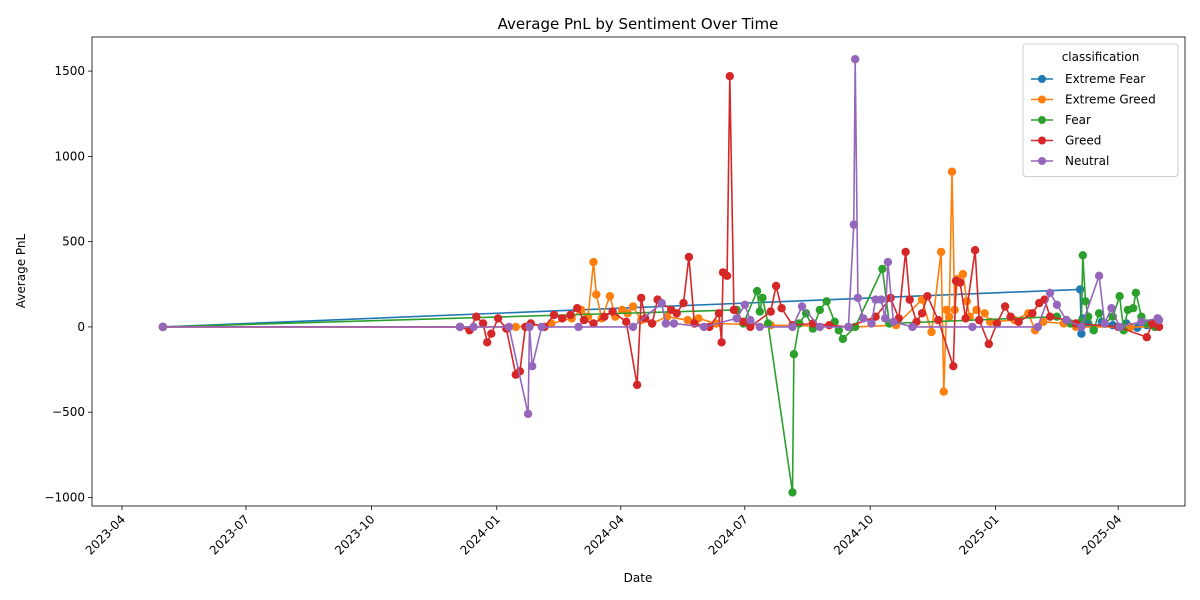 The width and height of the screenshot is (1200, 600). What do you see at coordinates (21, 270) in the screenshot?
I see `y-axis-title: Average PnL` at bounding box center [21, 270].